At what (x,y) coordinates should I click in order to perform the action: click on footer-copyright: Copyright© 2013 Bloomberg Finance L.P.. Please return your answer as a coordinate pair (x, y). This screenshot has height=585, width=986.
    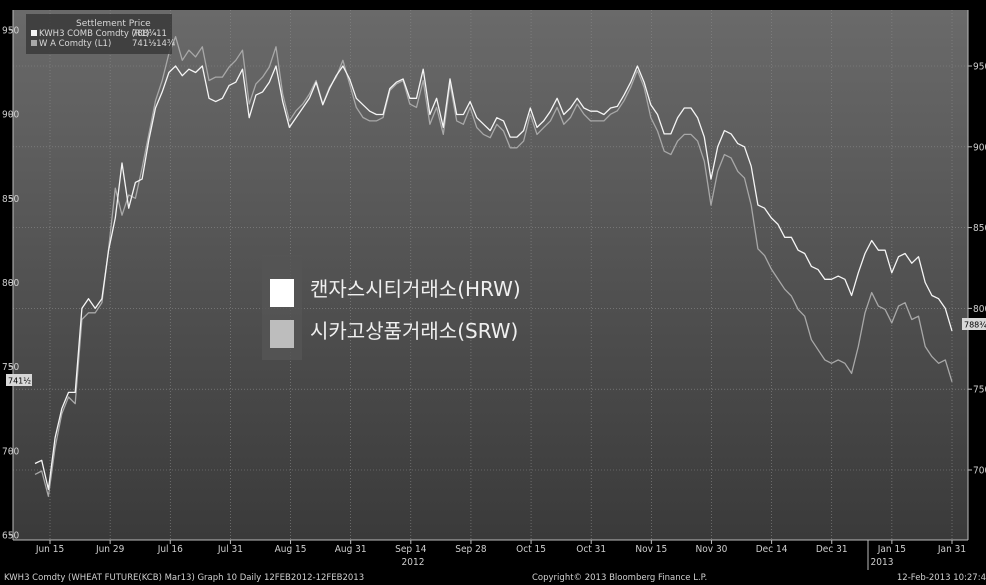
    Looking at the image, I should click on (619, 578).